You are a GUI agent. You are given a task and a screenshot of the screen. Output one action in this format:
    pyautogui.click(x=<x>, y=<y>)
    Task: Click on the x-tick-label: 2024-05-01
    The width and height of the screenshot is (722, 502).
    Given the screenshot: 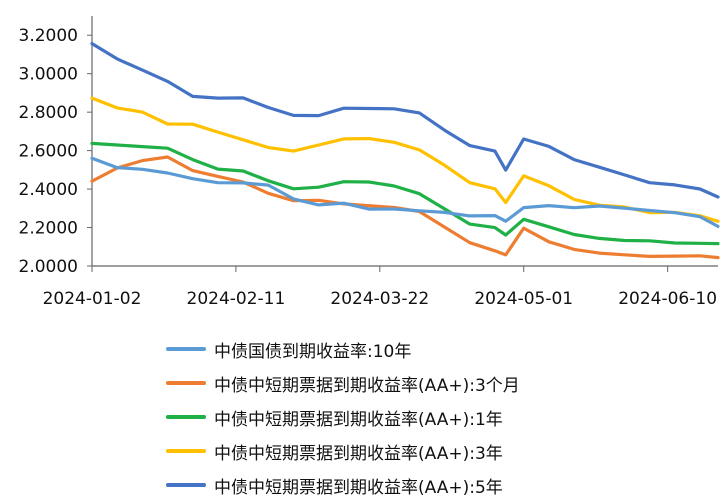 What is the action you would take?
    pyautogui.click(x=523, y=299)
    